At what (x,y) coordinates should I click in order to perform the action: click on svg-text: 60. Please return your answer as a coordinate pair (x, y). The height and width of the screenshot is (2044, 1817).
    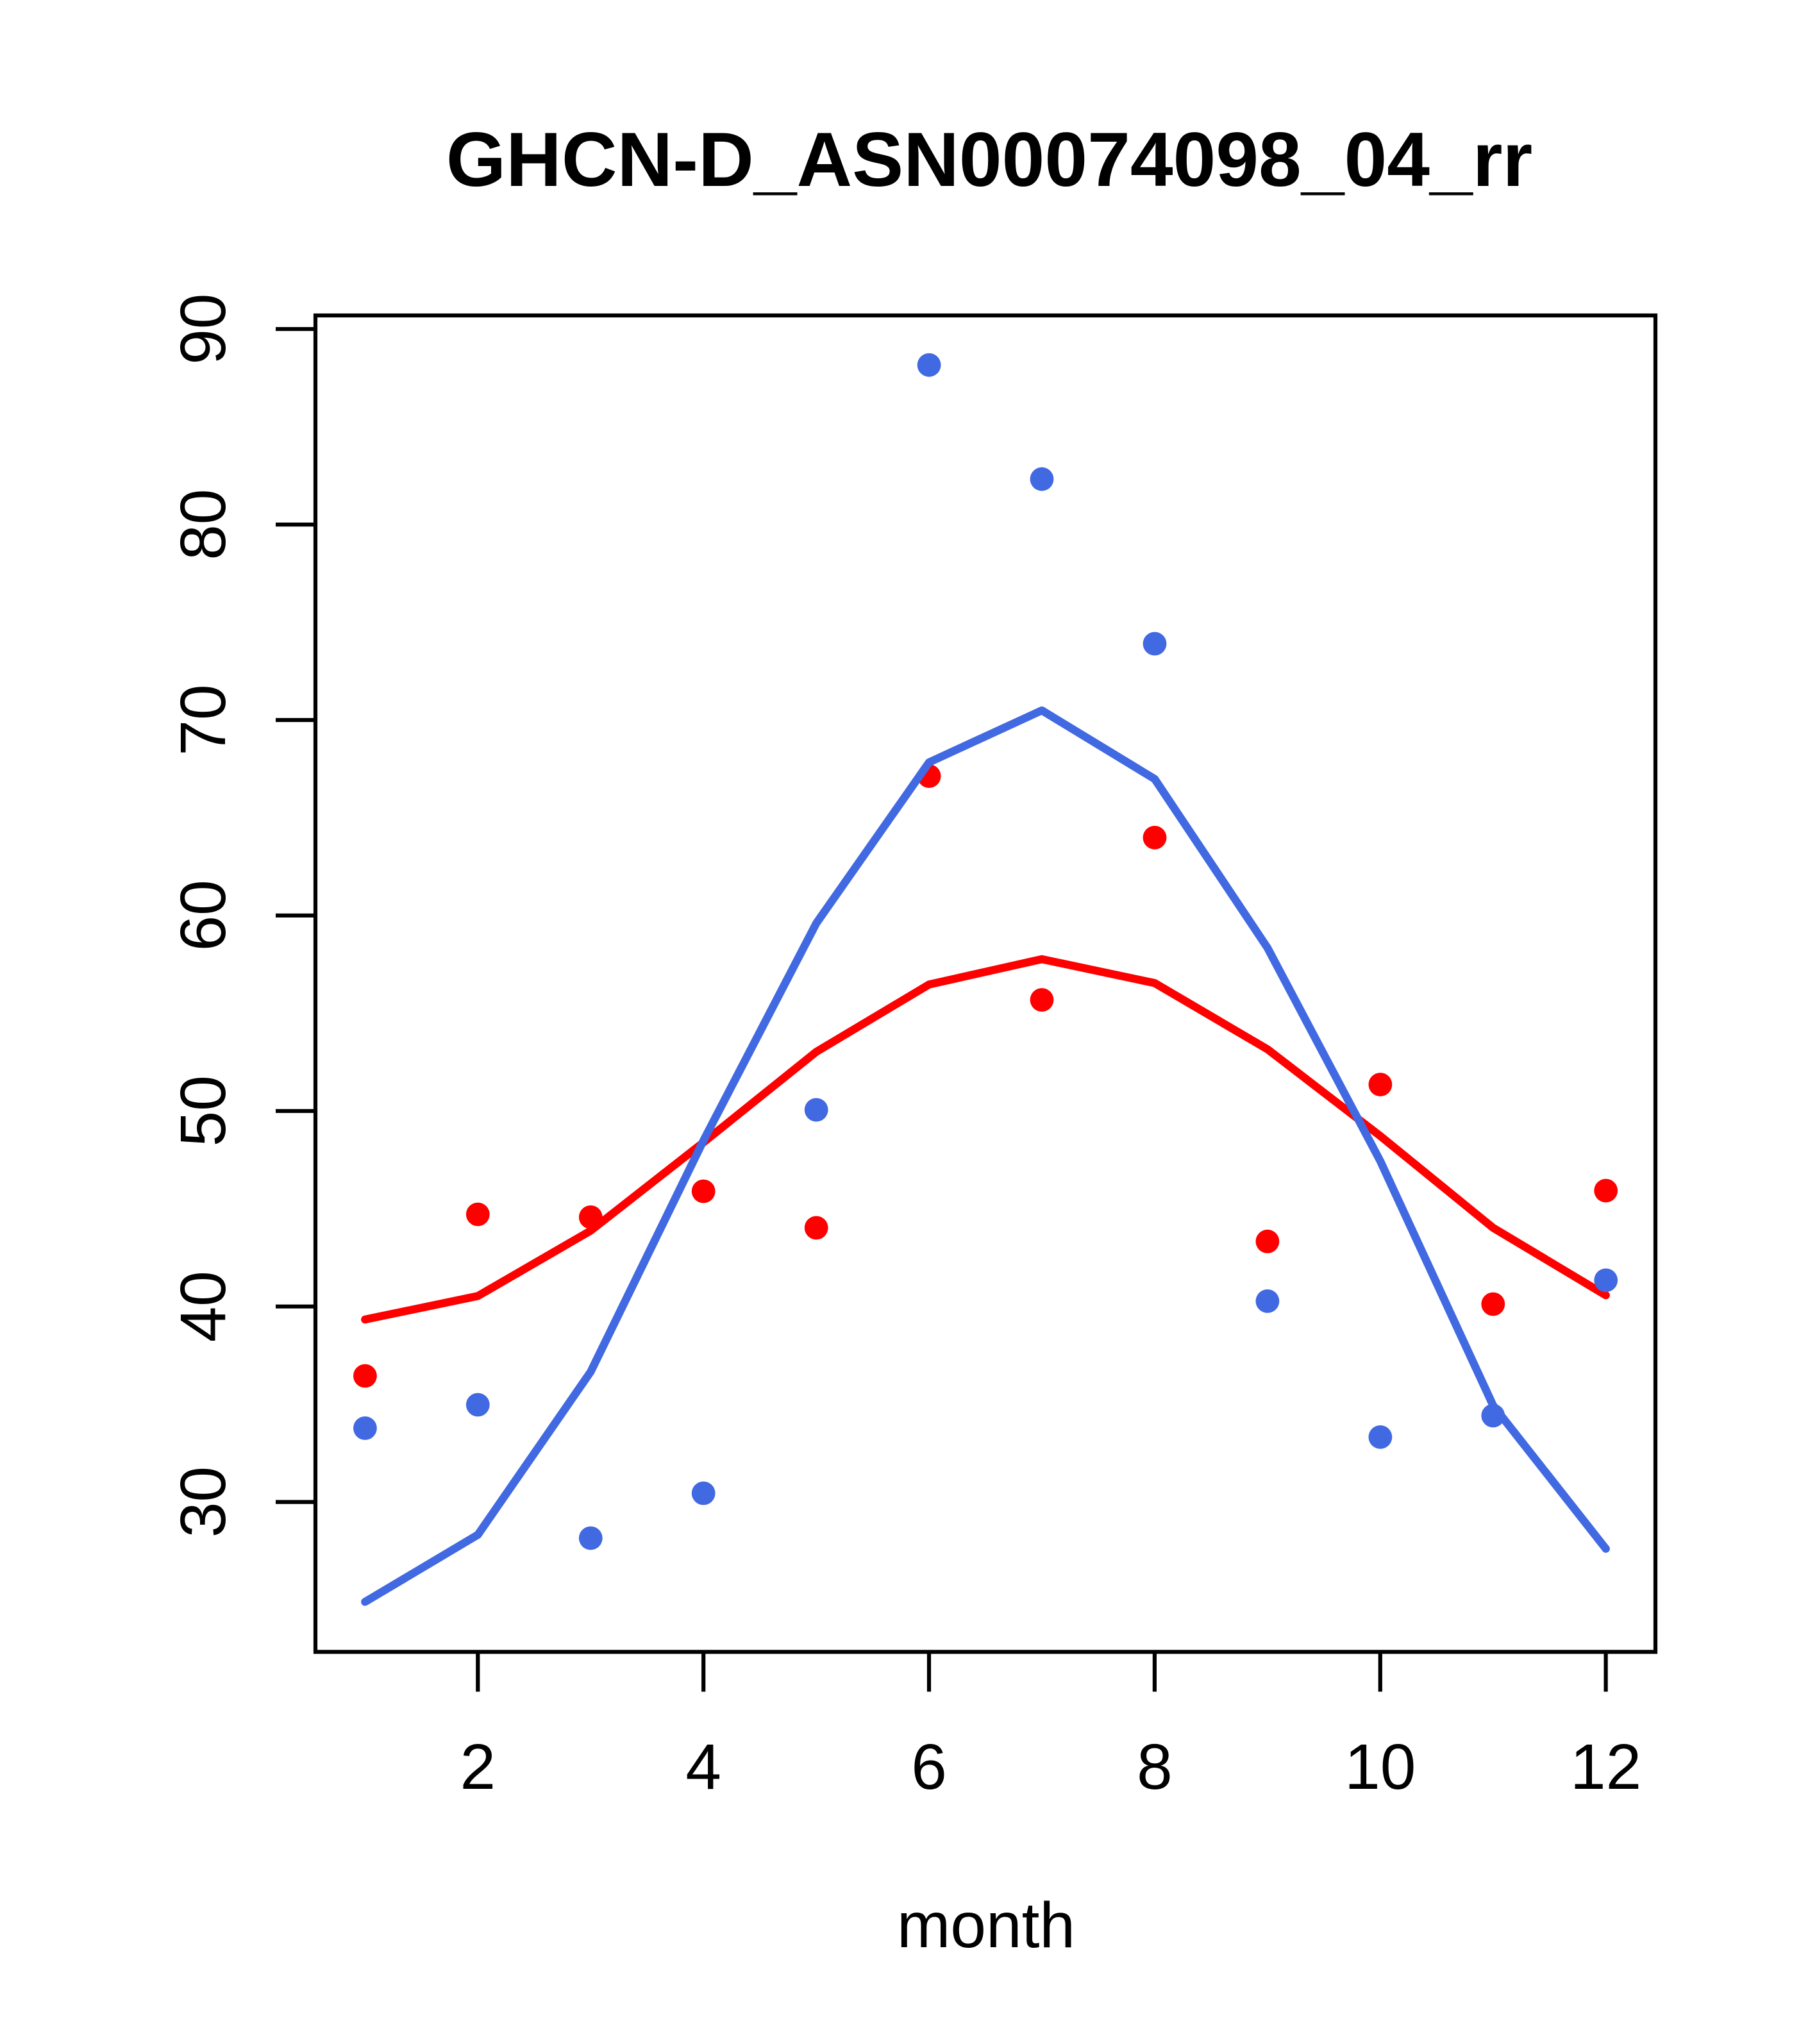
    Looking at the image, I should click on (203, 915).